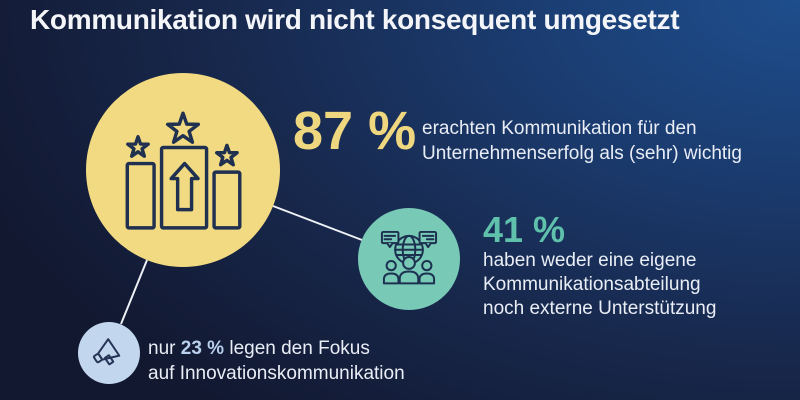 The image size is (800, 400). Describe the element at coordinates (202, 348) in the screenshot. I see `stat-value-23: 23 %` at that location.